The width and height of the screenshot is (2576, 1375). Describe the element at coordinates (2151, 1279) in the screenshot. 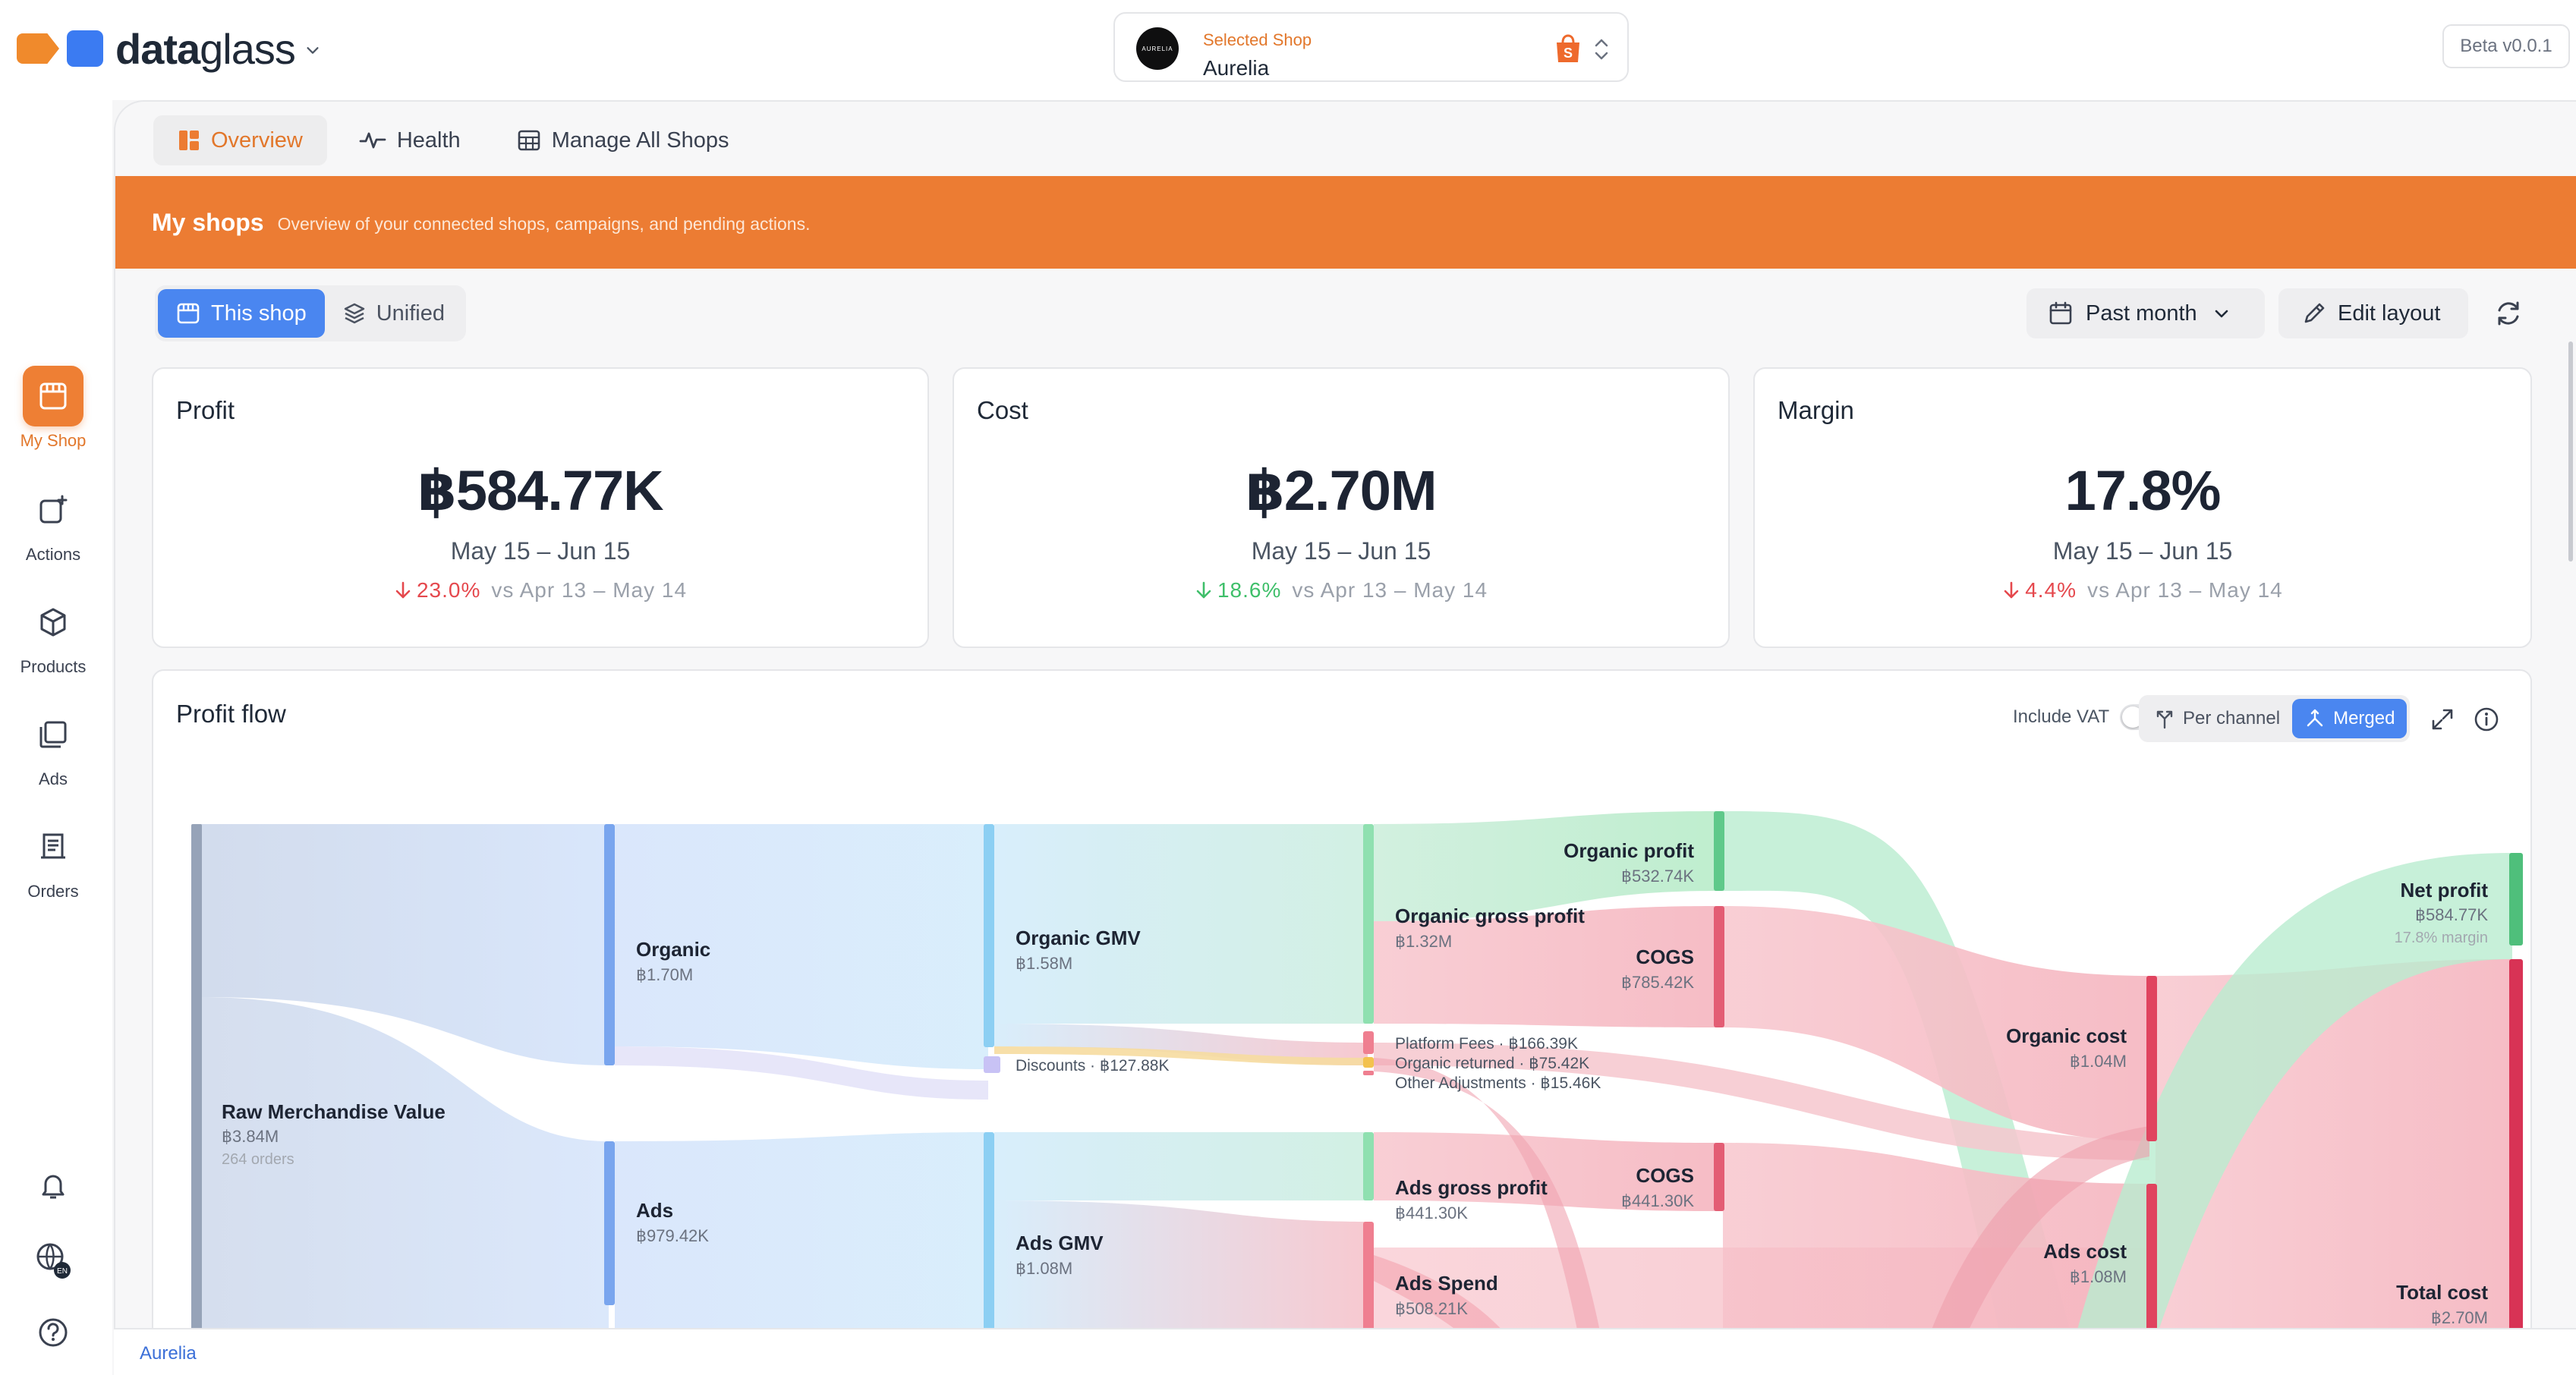

I see `node-bar-ads-cost` at that location.